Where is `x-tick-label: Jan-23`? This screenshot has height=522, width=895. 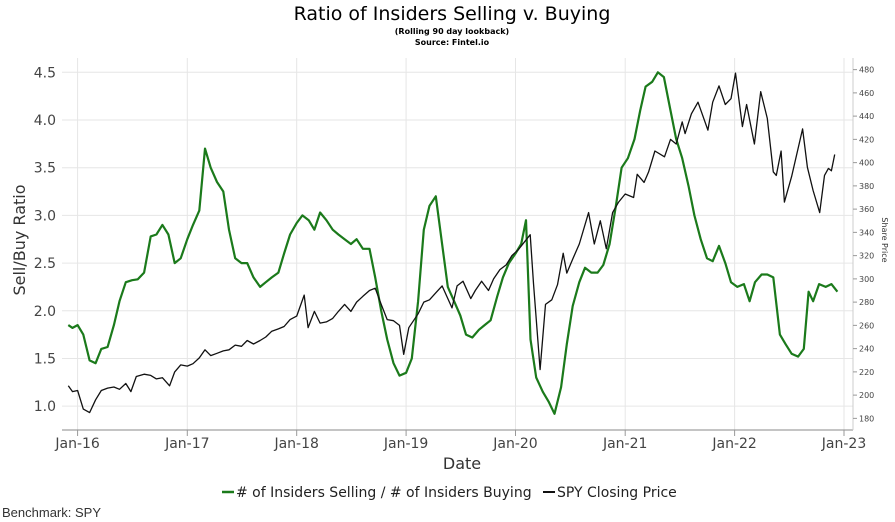 x-tick-label: Jan-23 is located at coordinates (843, 444).